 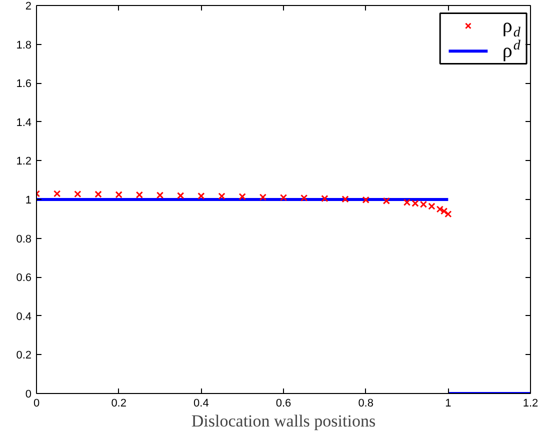 I want to click on y-tick-label: 1.8, so click(x=24, y=45).